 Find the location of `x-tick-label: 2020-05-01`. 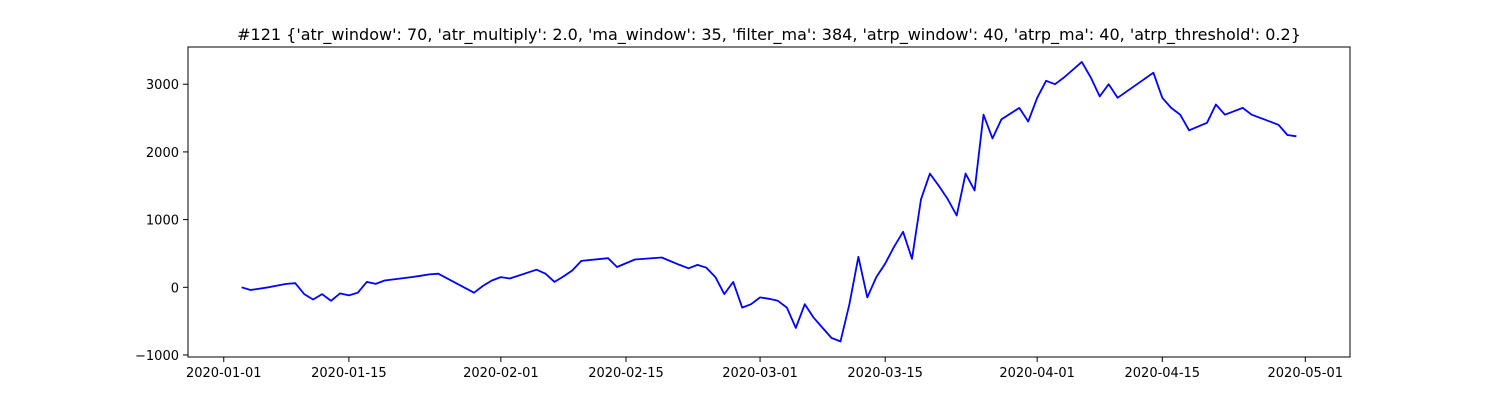

x-tick-label: 2020-05-01 is located at coordinates (1306, 373).